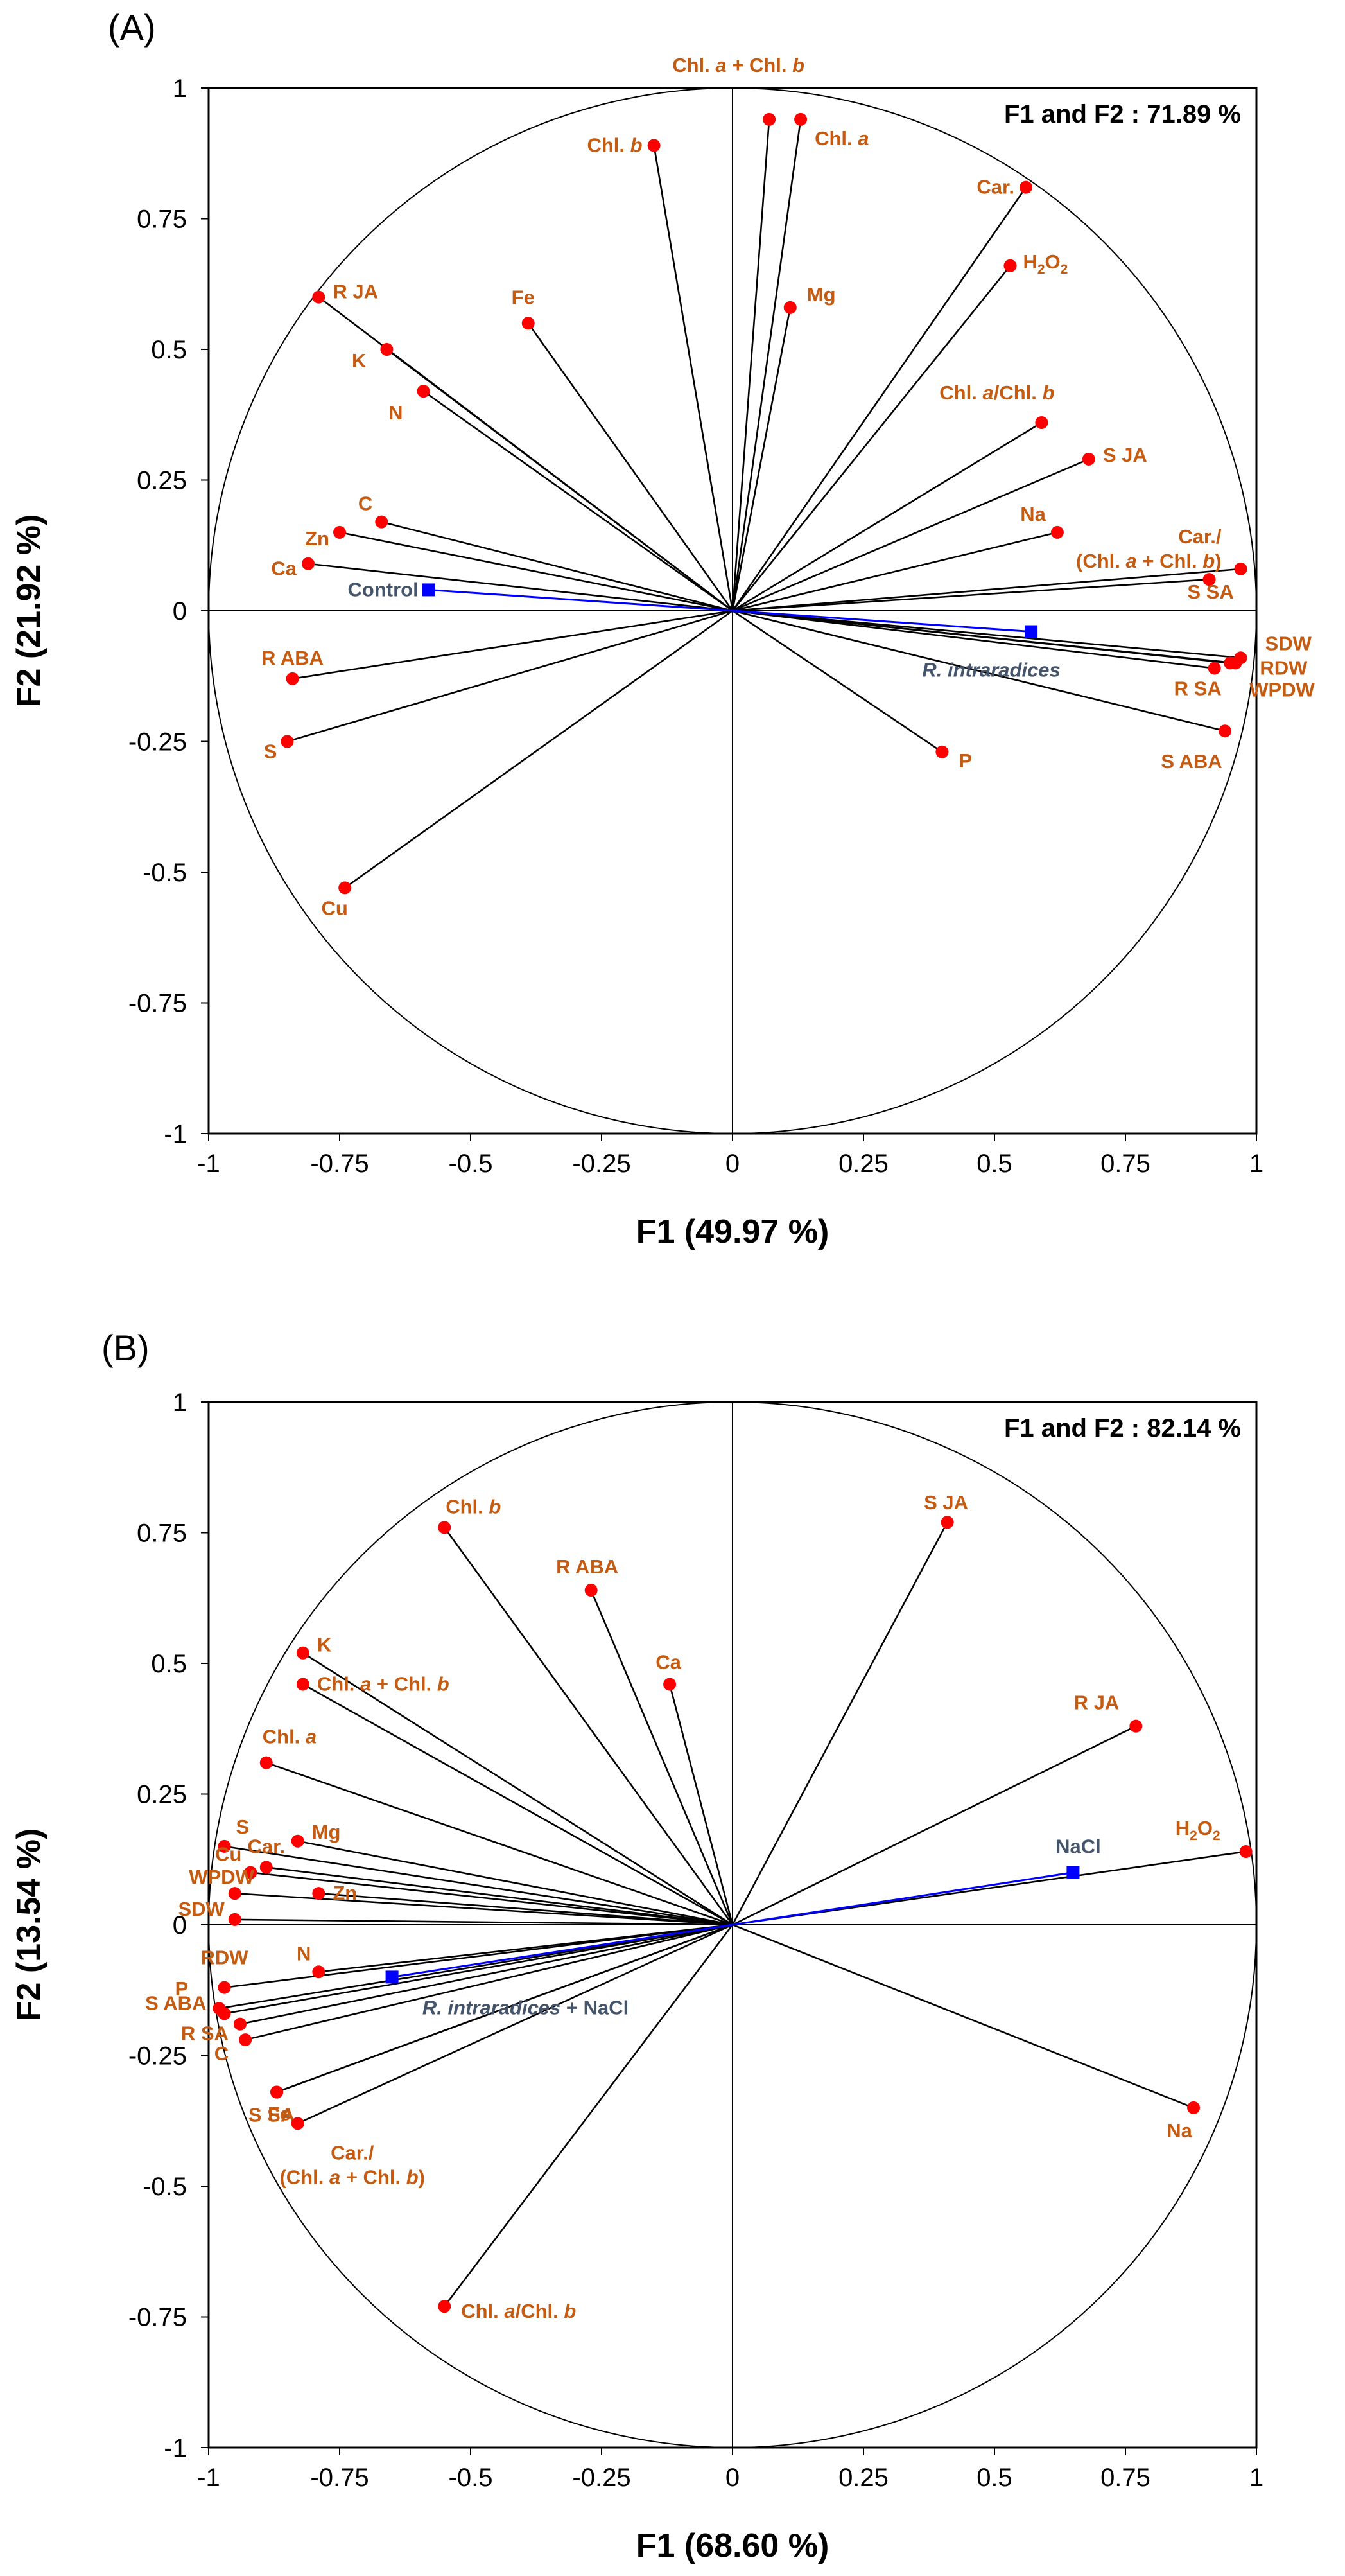  Describe the element at coordinates (132, 28) in the screenshot. I see `panel-label: (A)` at that location.